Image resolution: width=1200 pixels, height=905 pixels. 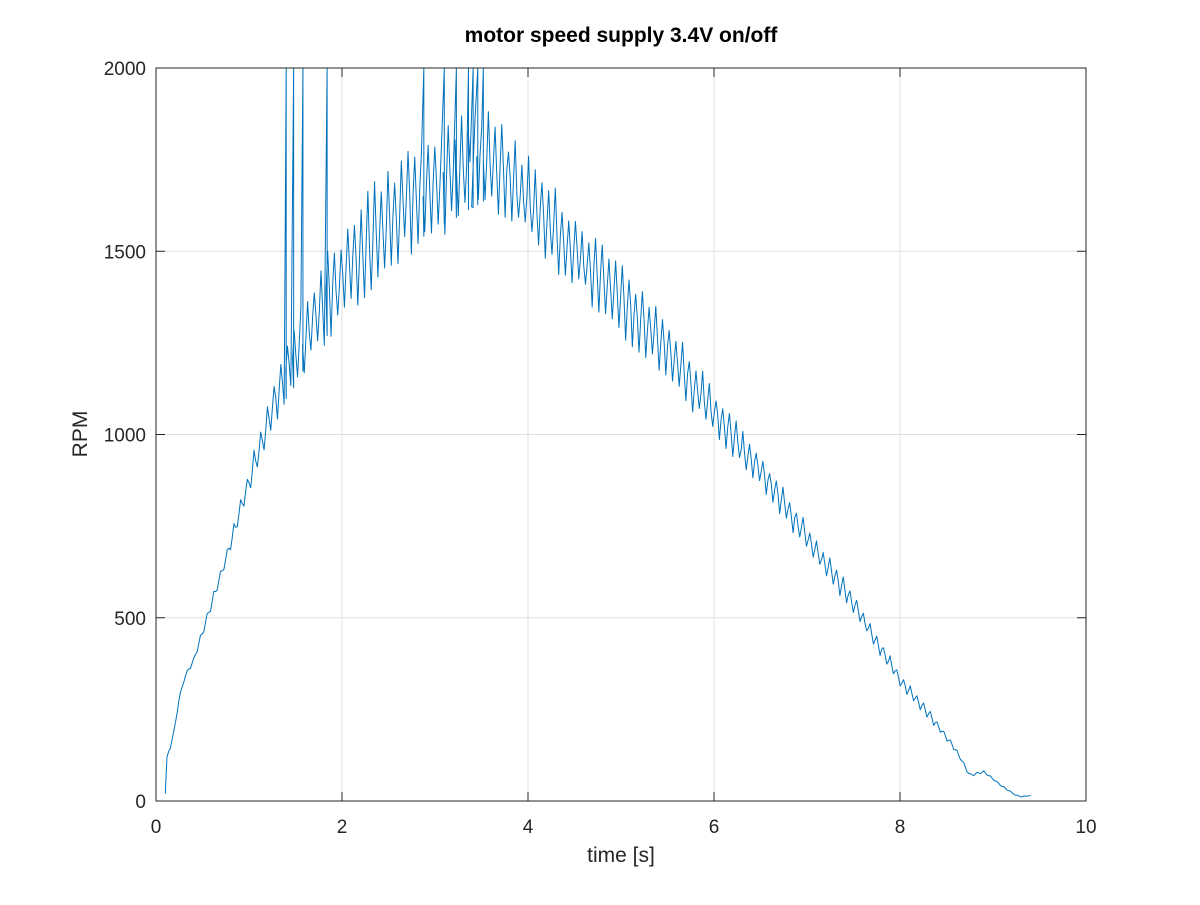 What do you see at coordinates (140, 802) in the screenshot?
I see `y-tick-label: 0` at bounding box center [140, 802].